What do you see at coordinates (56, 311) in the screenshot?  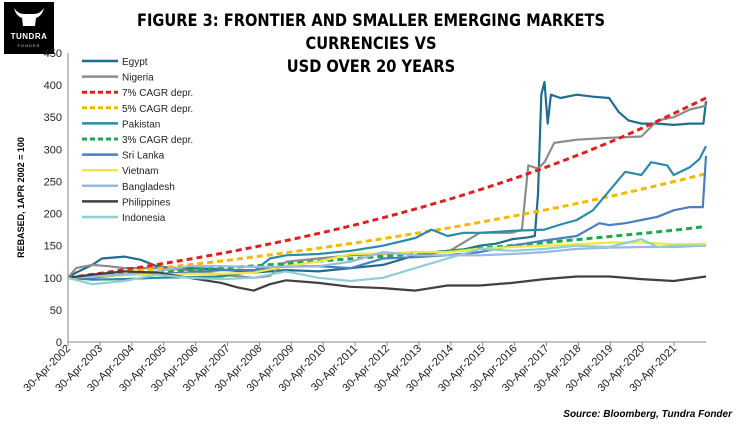 I see `y-tick-label: 50` at bounding box center [56, 311].